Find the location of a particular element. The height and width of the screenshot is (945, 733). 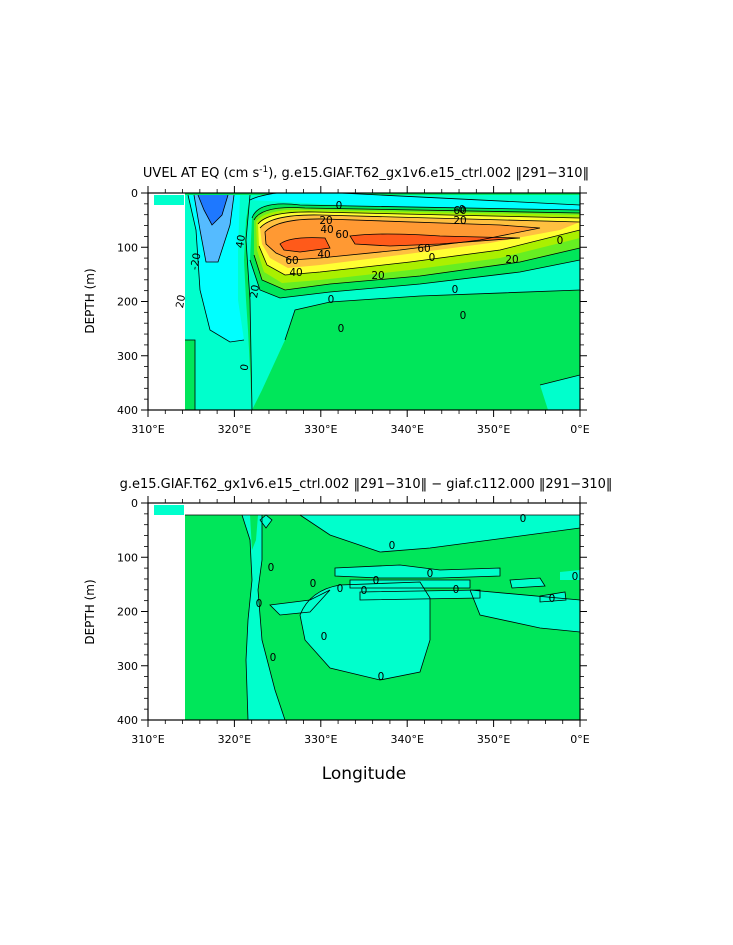

top-contour-lines is located at coordinates (382, 301).